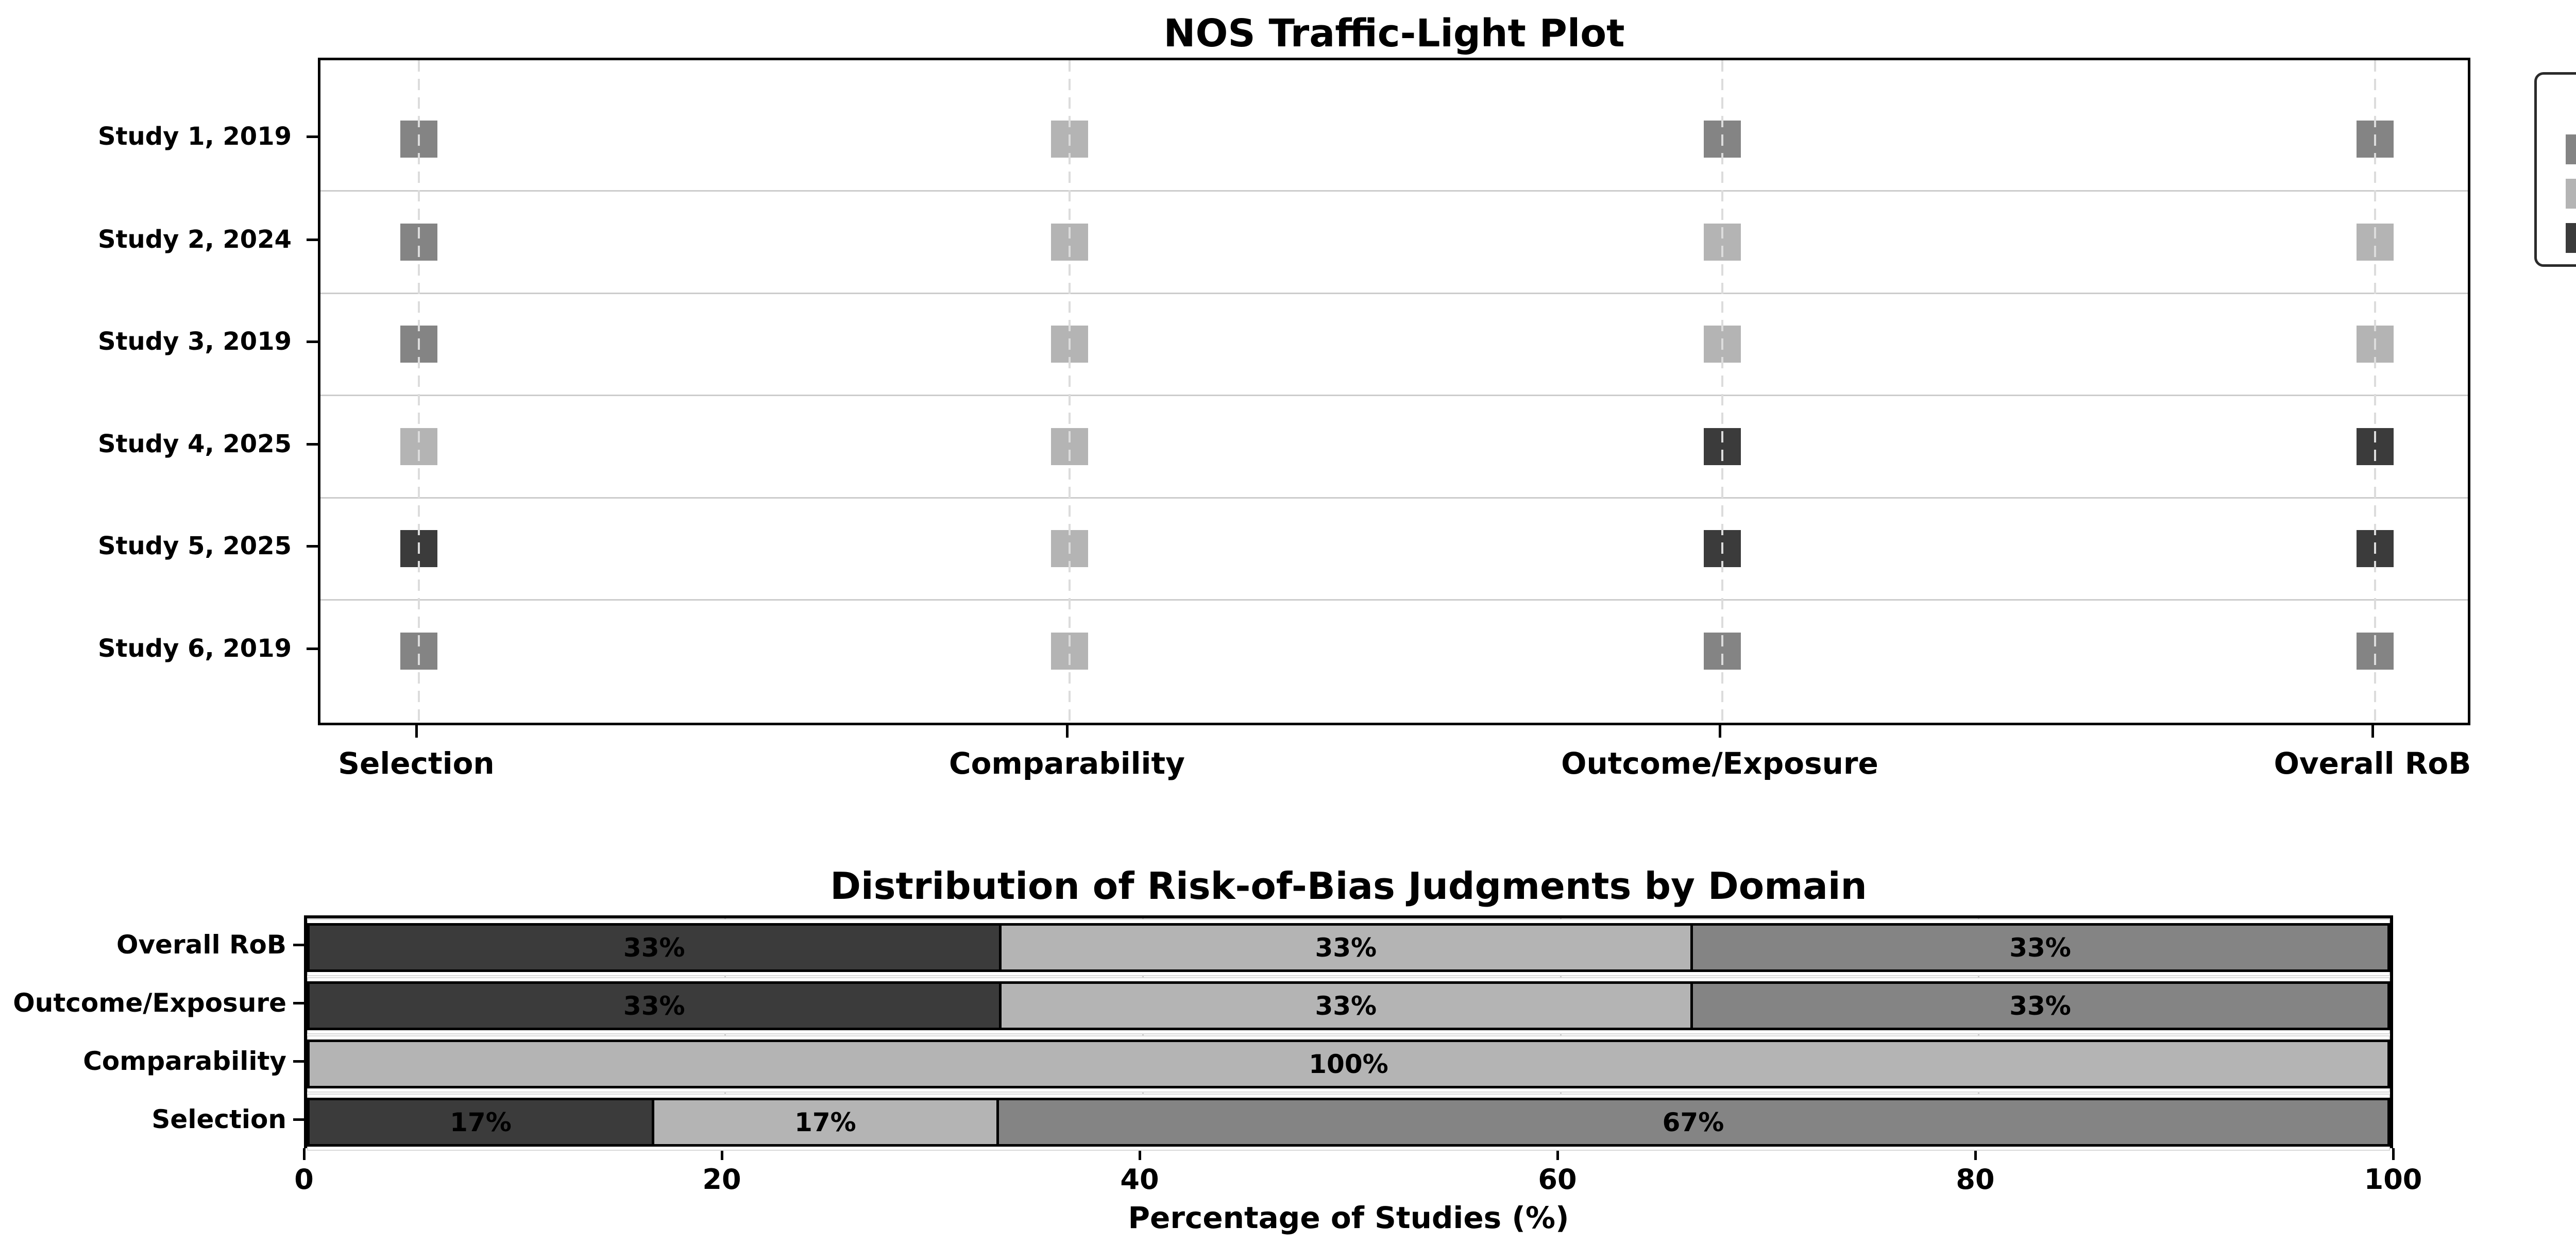 The image size is (2576, 1244). What do you see at coordinates (2393, 1179) in the screenshot?
I see `bar-x-tick-label: 100` at bounding box center [2393, 1179].